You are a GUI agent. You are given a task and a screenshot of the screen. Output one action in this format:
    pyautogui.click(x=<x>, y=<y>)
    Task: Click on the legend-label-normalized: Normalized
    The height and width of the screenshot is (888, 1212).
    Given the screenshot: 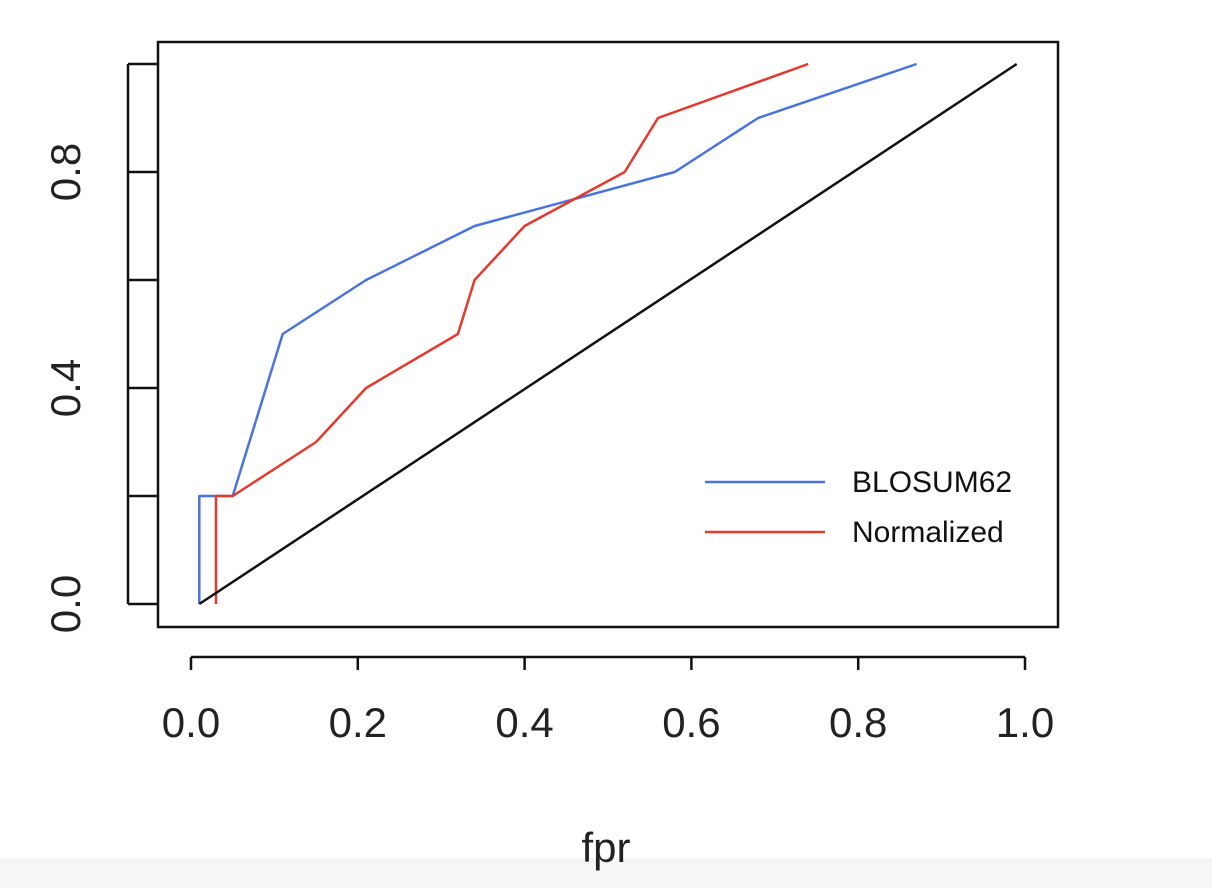 What is the action you would take?
    pyautogui.click(x=928, y=532)
    